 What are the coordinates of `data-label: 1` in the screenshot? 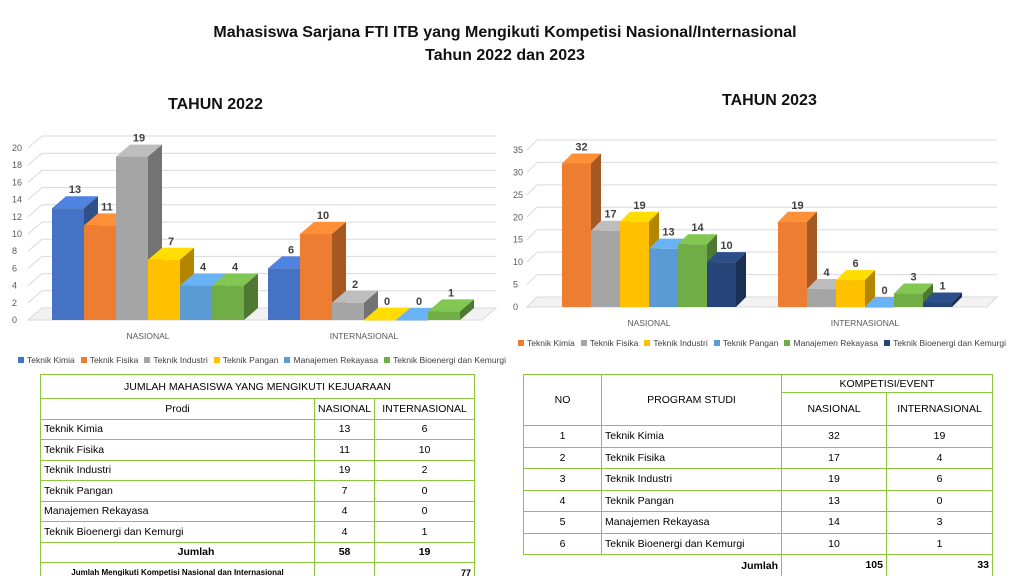 It's located at (451, 293).